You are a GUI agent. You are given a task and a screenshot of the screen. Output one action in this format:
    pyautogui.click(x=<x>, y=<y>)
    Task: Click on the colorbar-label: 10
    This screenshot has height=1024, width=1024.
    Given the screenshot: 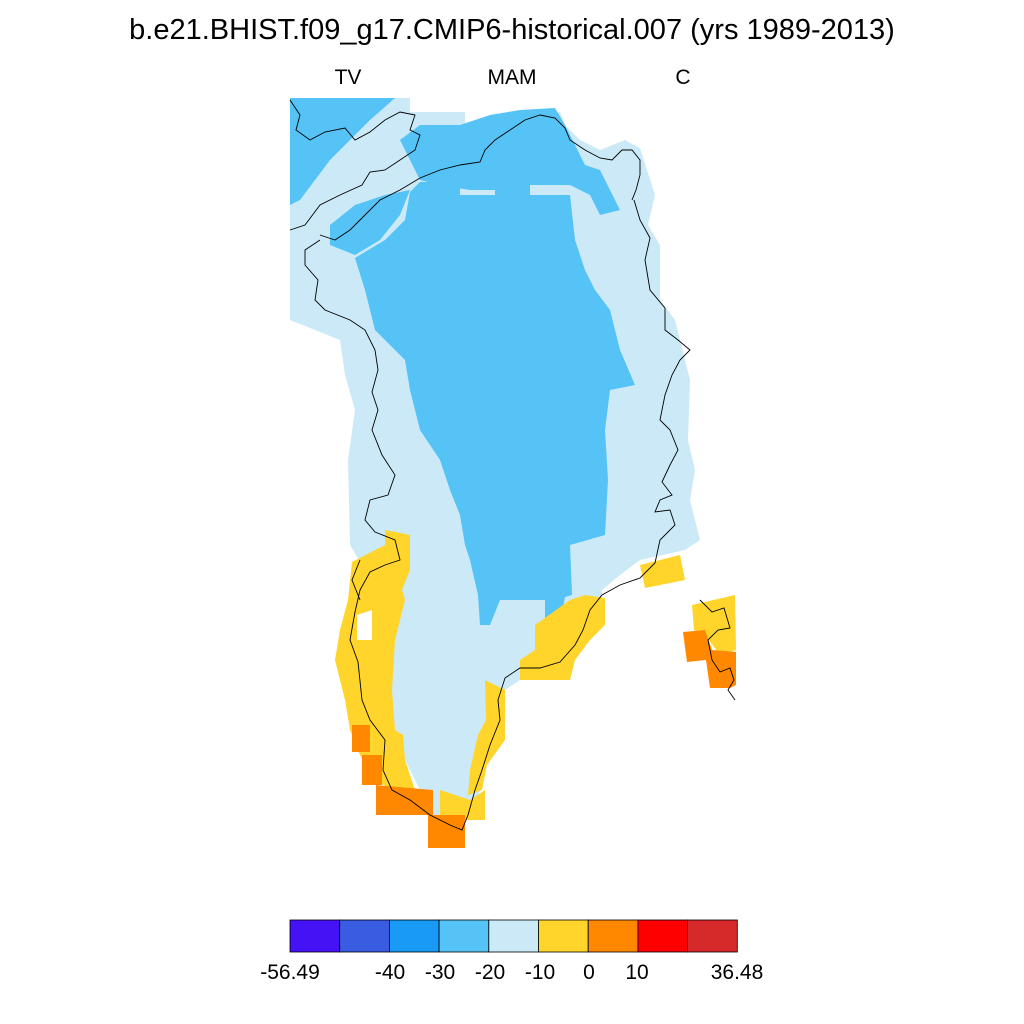 What is the action you would take?
    pyautogui.click(x=637, y=972)
    